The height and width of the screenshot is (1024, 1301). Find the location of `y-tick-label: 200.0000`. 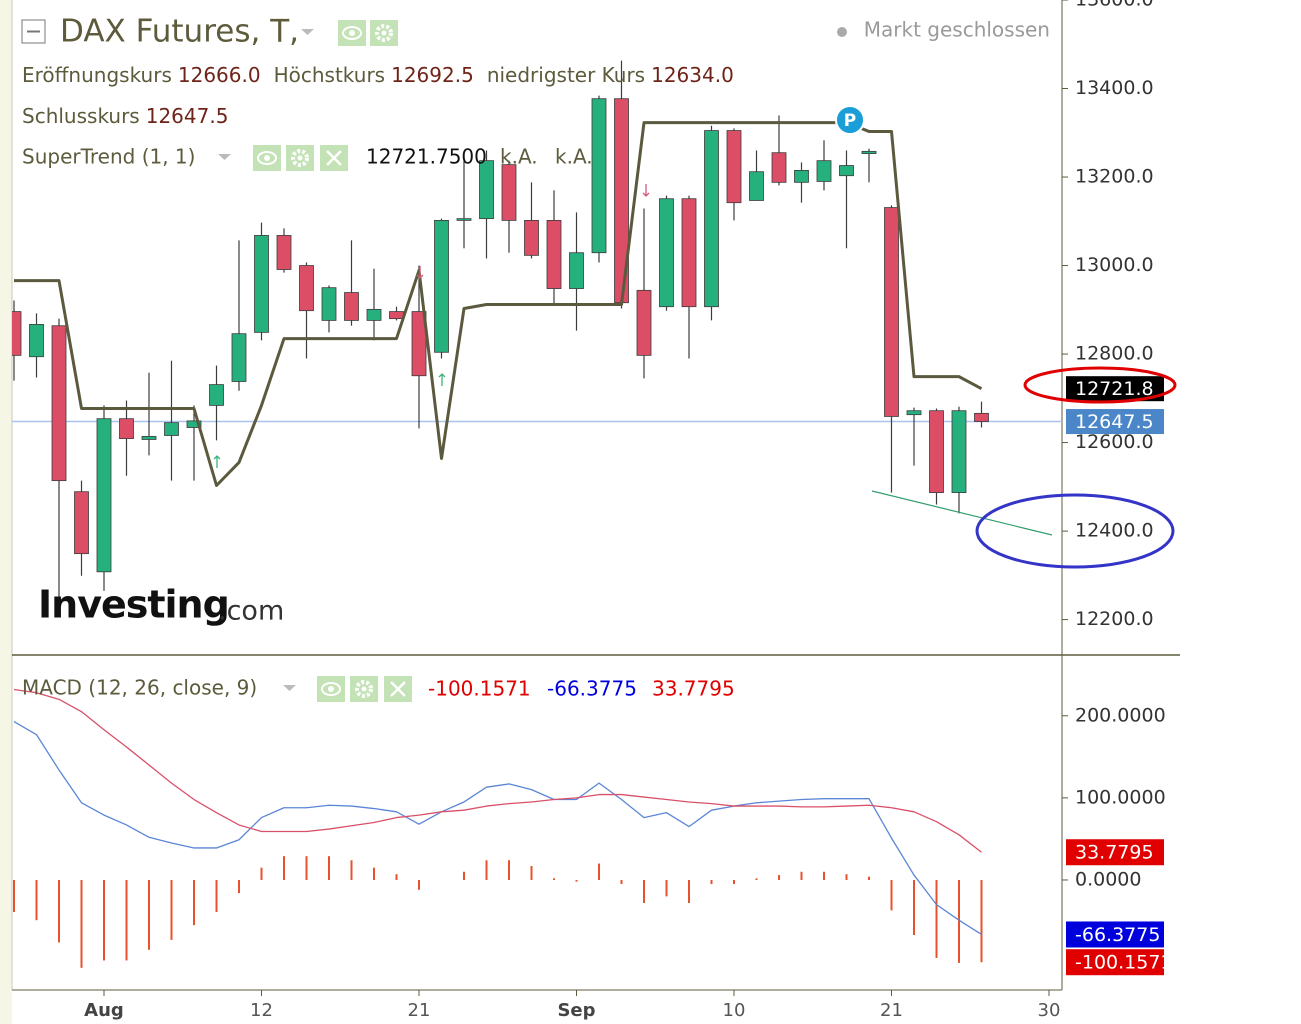

y-tick-label: 200.0000 is located at coordinates (1120, 715).